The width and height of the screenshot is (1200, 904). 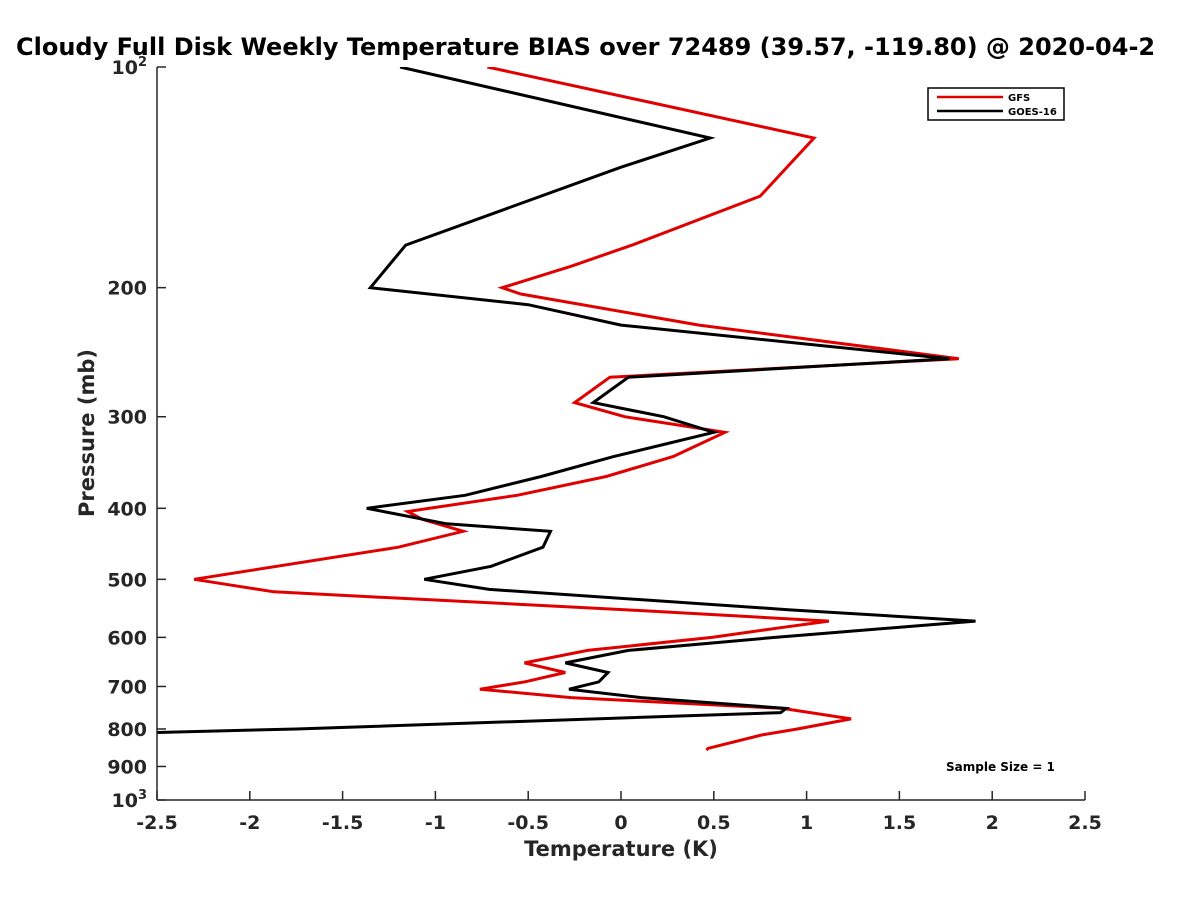 I want to click on y-tick-label-base: 900, so click(x=127, y=767).